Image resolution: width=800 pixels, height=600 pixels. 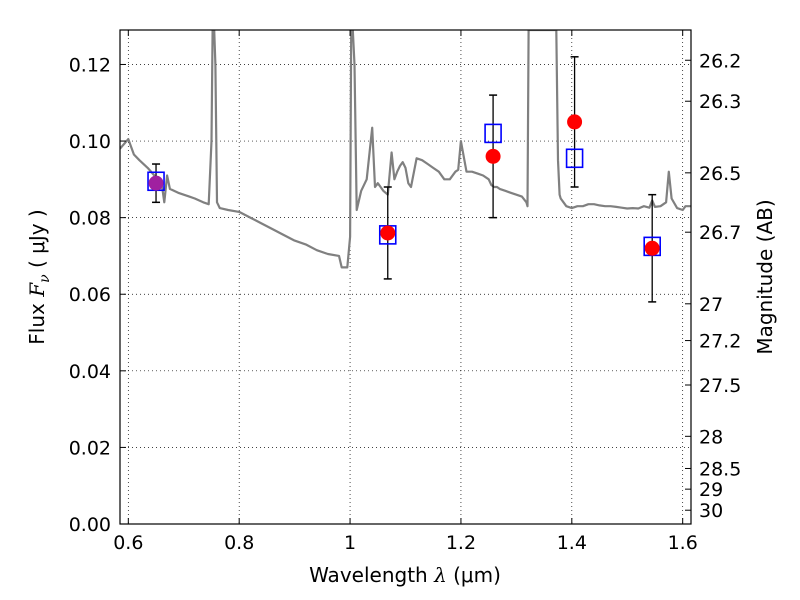 What do you see at coordinates (720, 61) in the screenshot?
I see `y2-tick-label: 26.2` at bounding box center [720, 61].